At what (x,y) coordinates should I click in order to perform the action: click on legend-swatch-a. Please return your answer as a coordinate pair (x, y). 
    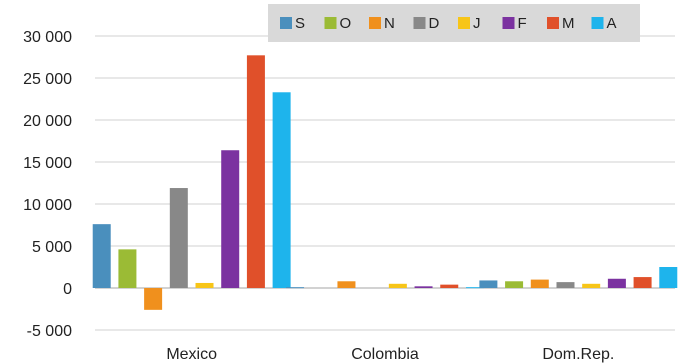
    Looking at the image, I should click on (597, 23).